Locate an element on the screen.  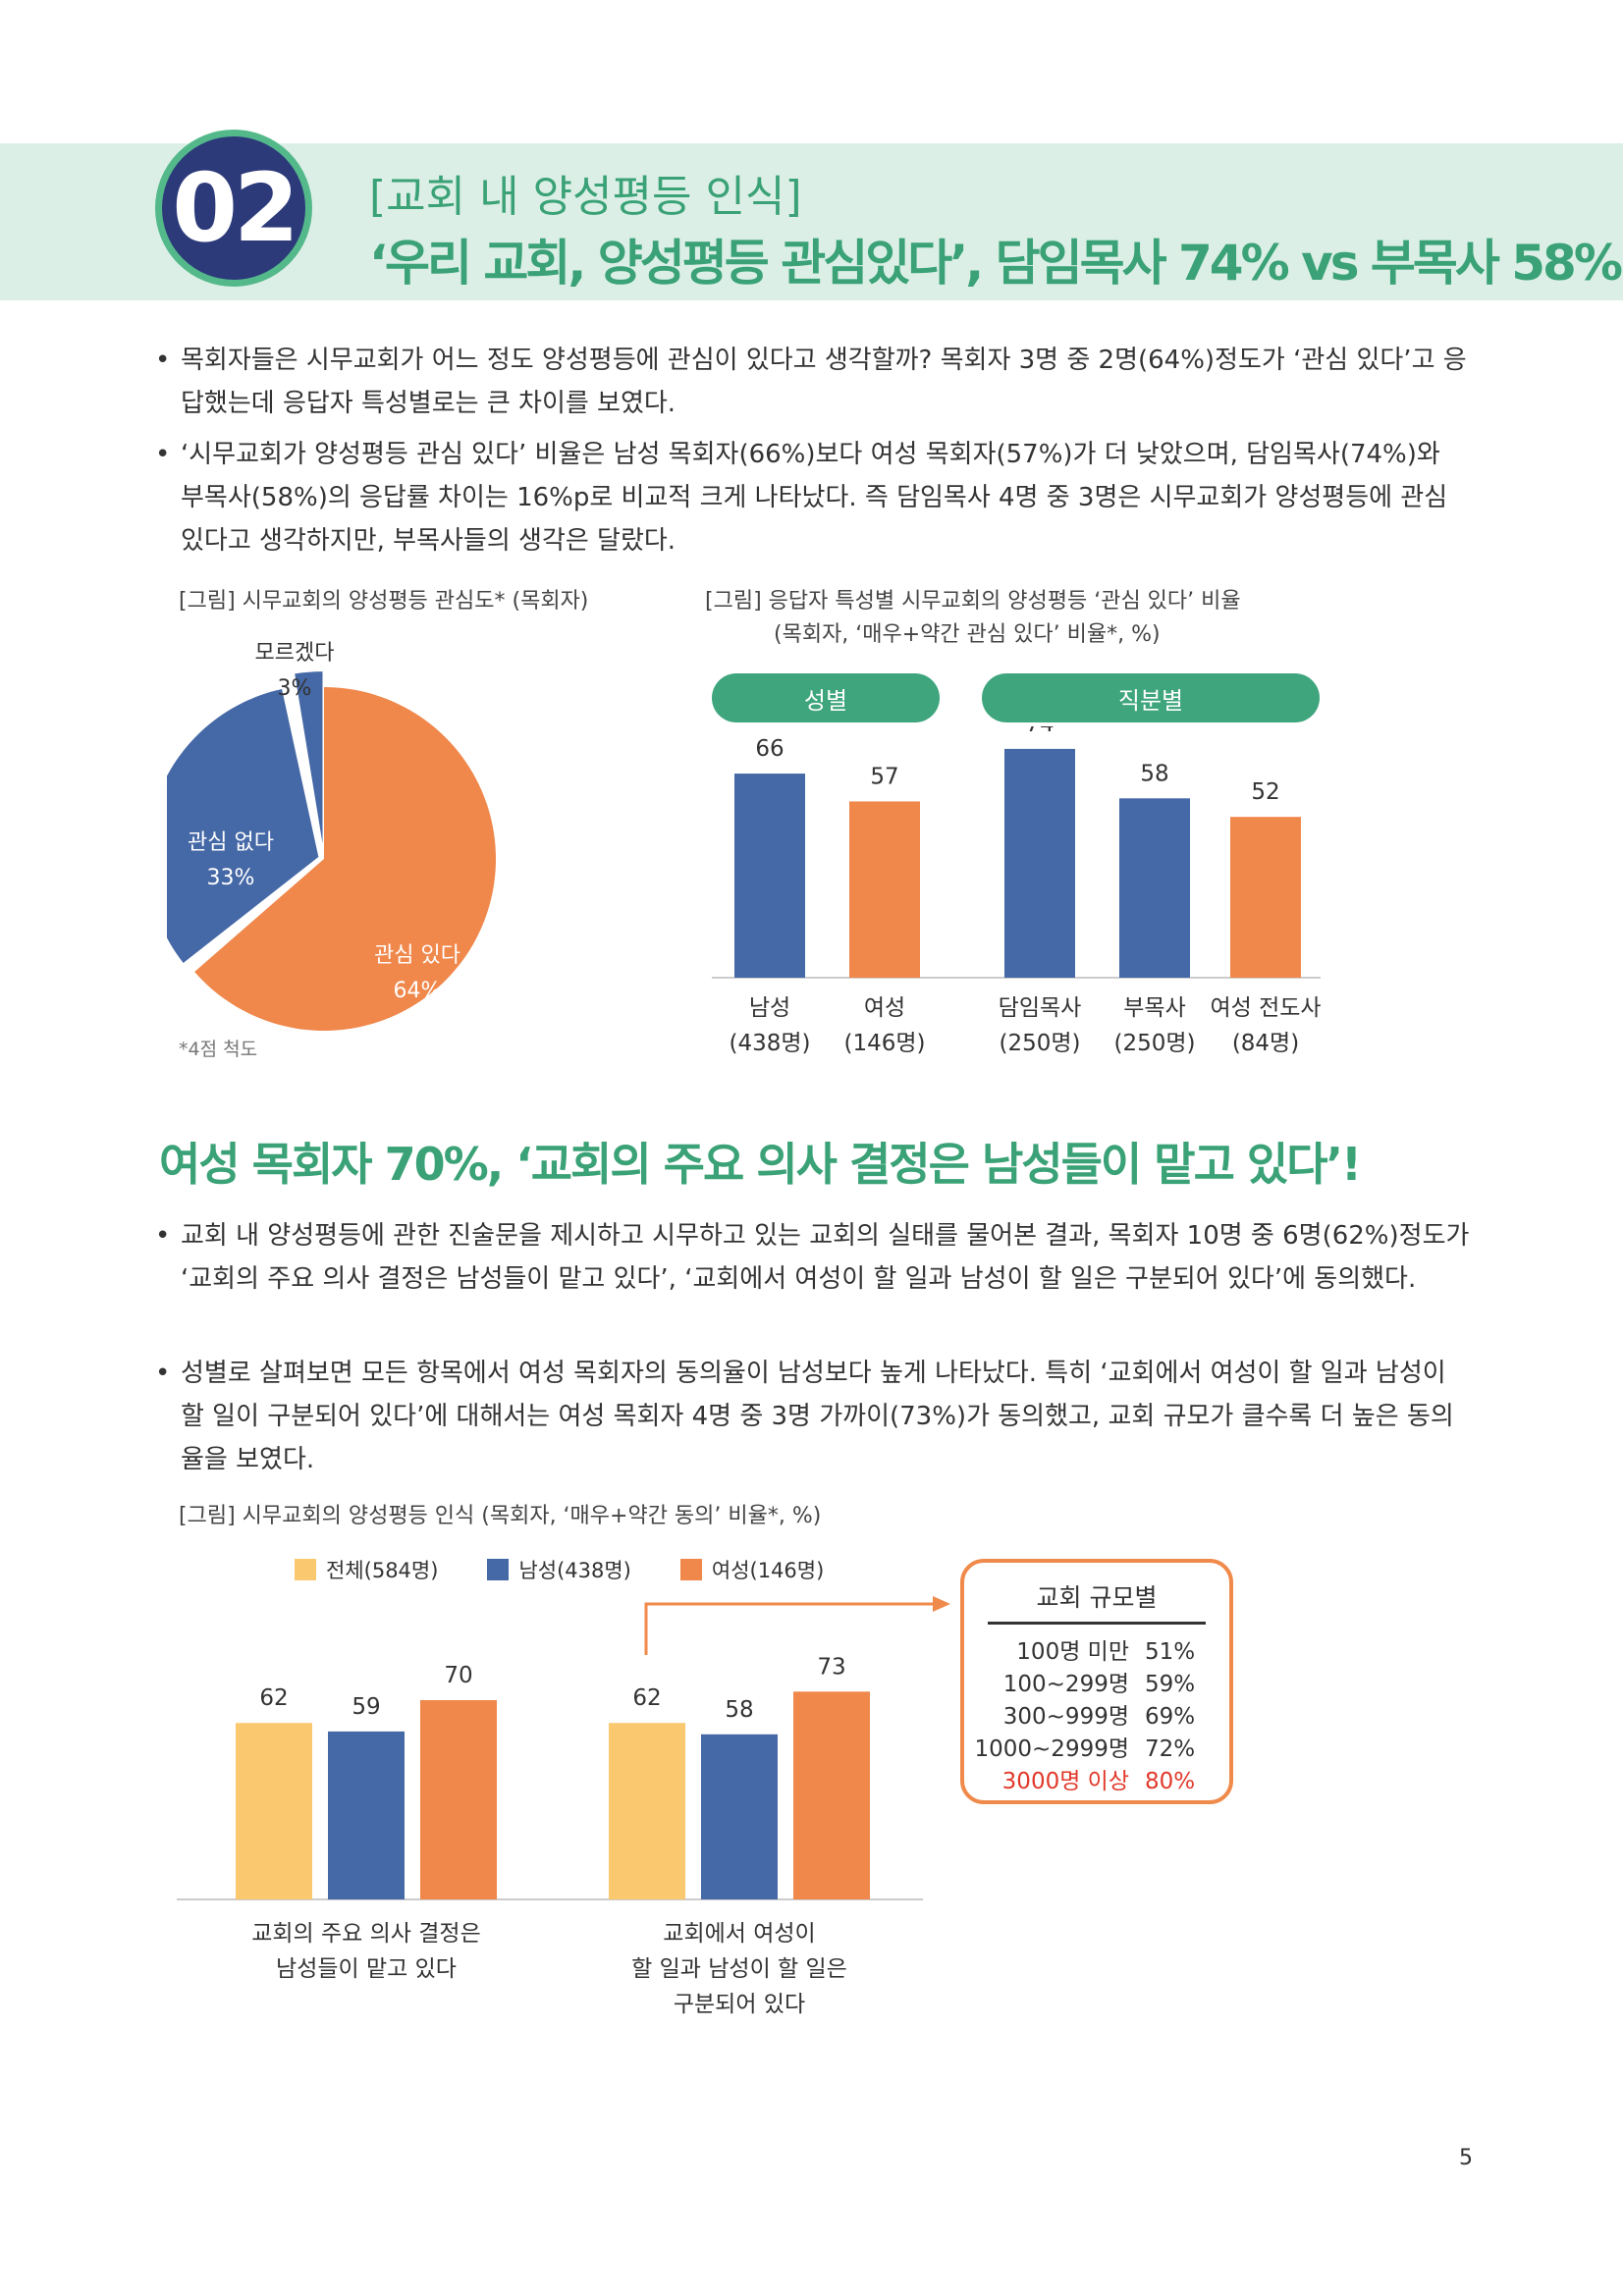
bars1-caption: [그림] 응답자 특성별 시무교회의 양성평등 ‘관심 있다’ 비율 is located at coordinates (973, 602).